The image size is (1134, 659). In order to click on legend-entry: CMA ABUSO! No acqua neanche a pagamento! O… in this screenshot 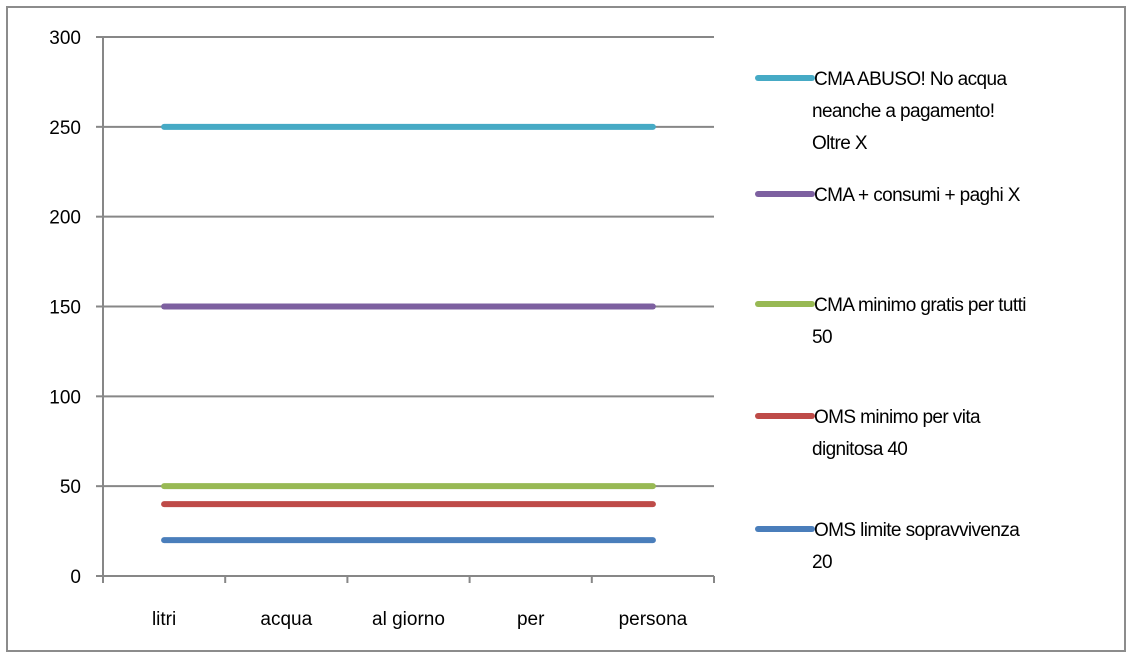, I will do `click(881, 111)`.